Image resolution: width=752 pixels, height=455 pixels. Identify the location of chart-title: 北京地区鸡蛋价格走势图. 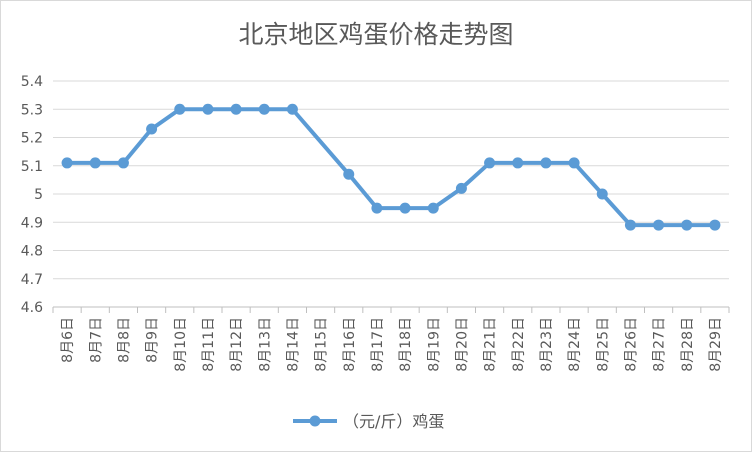
(375, 34).